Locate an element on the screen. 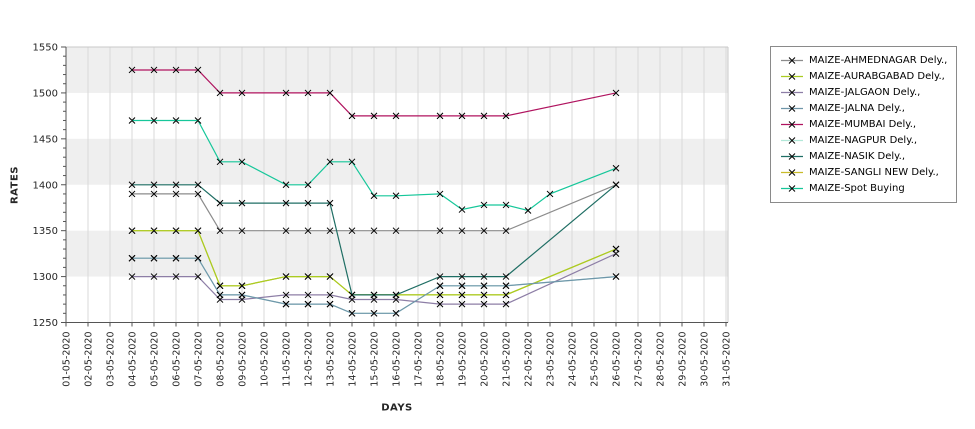  svg-text: 14-05-2020 is located at coordinates (353, 359).